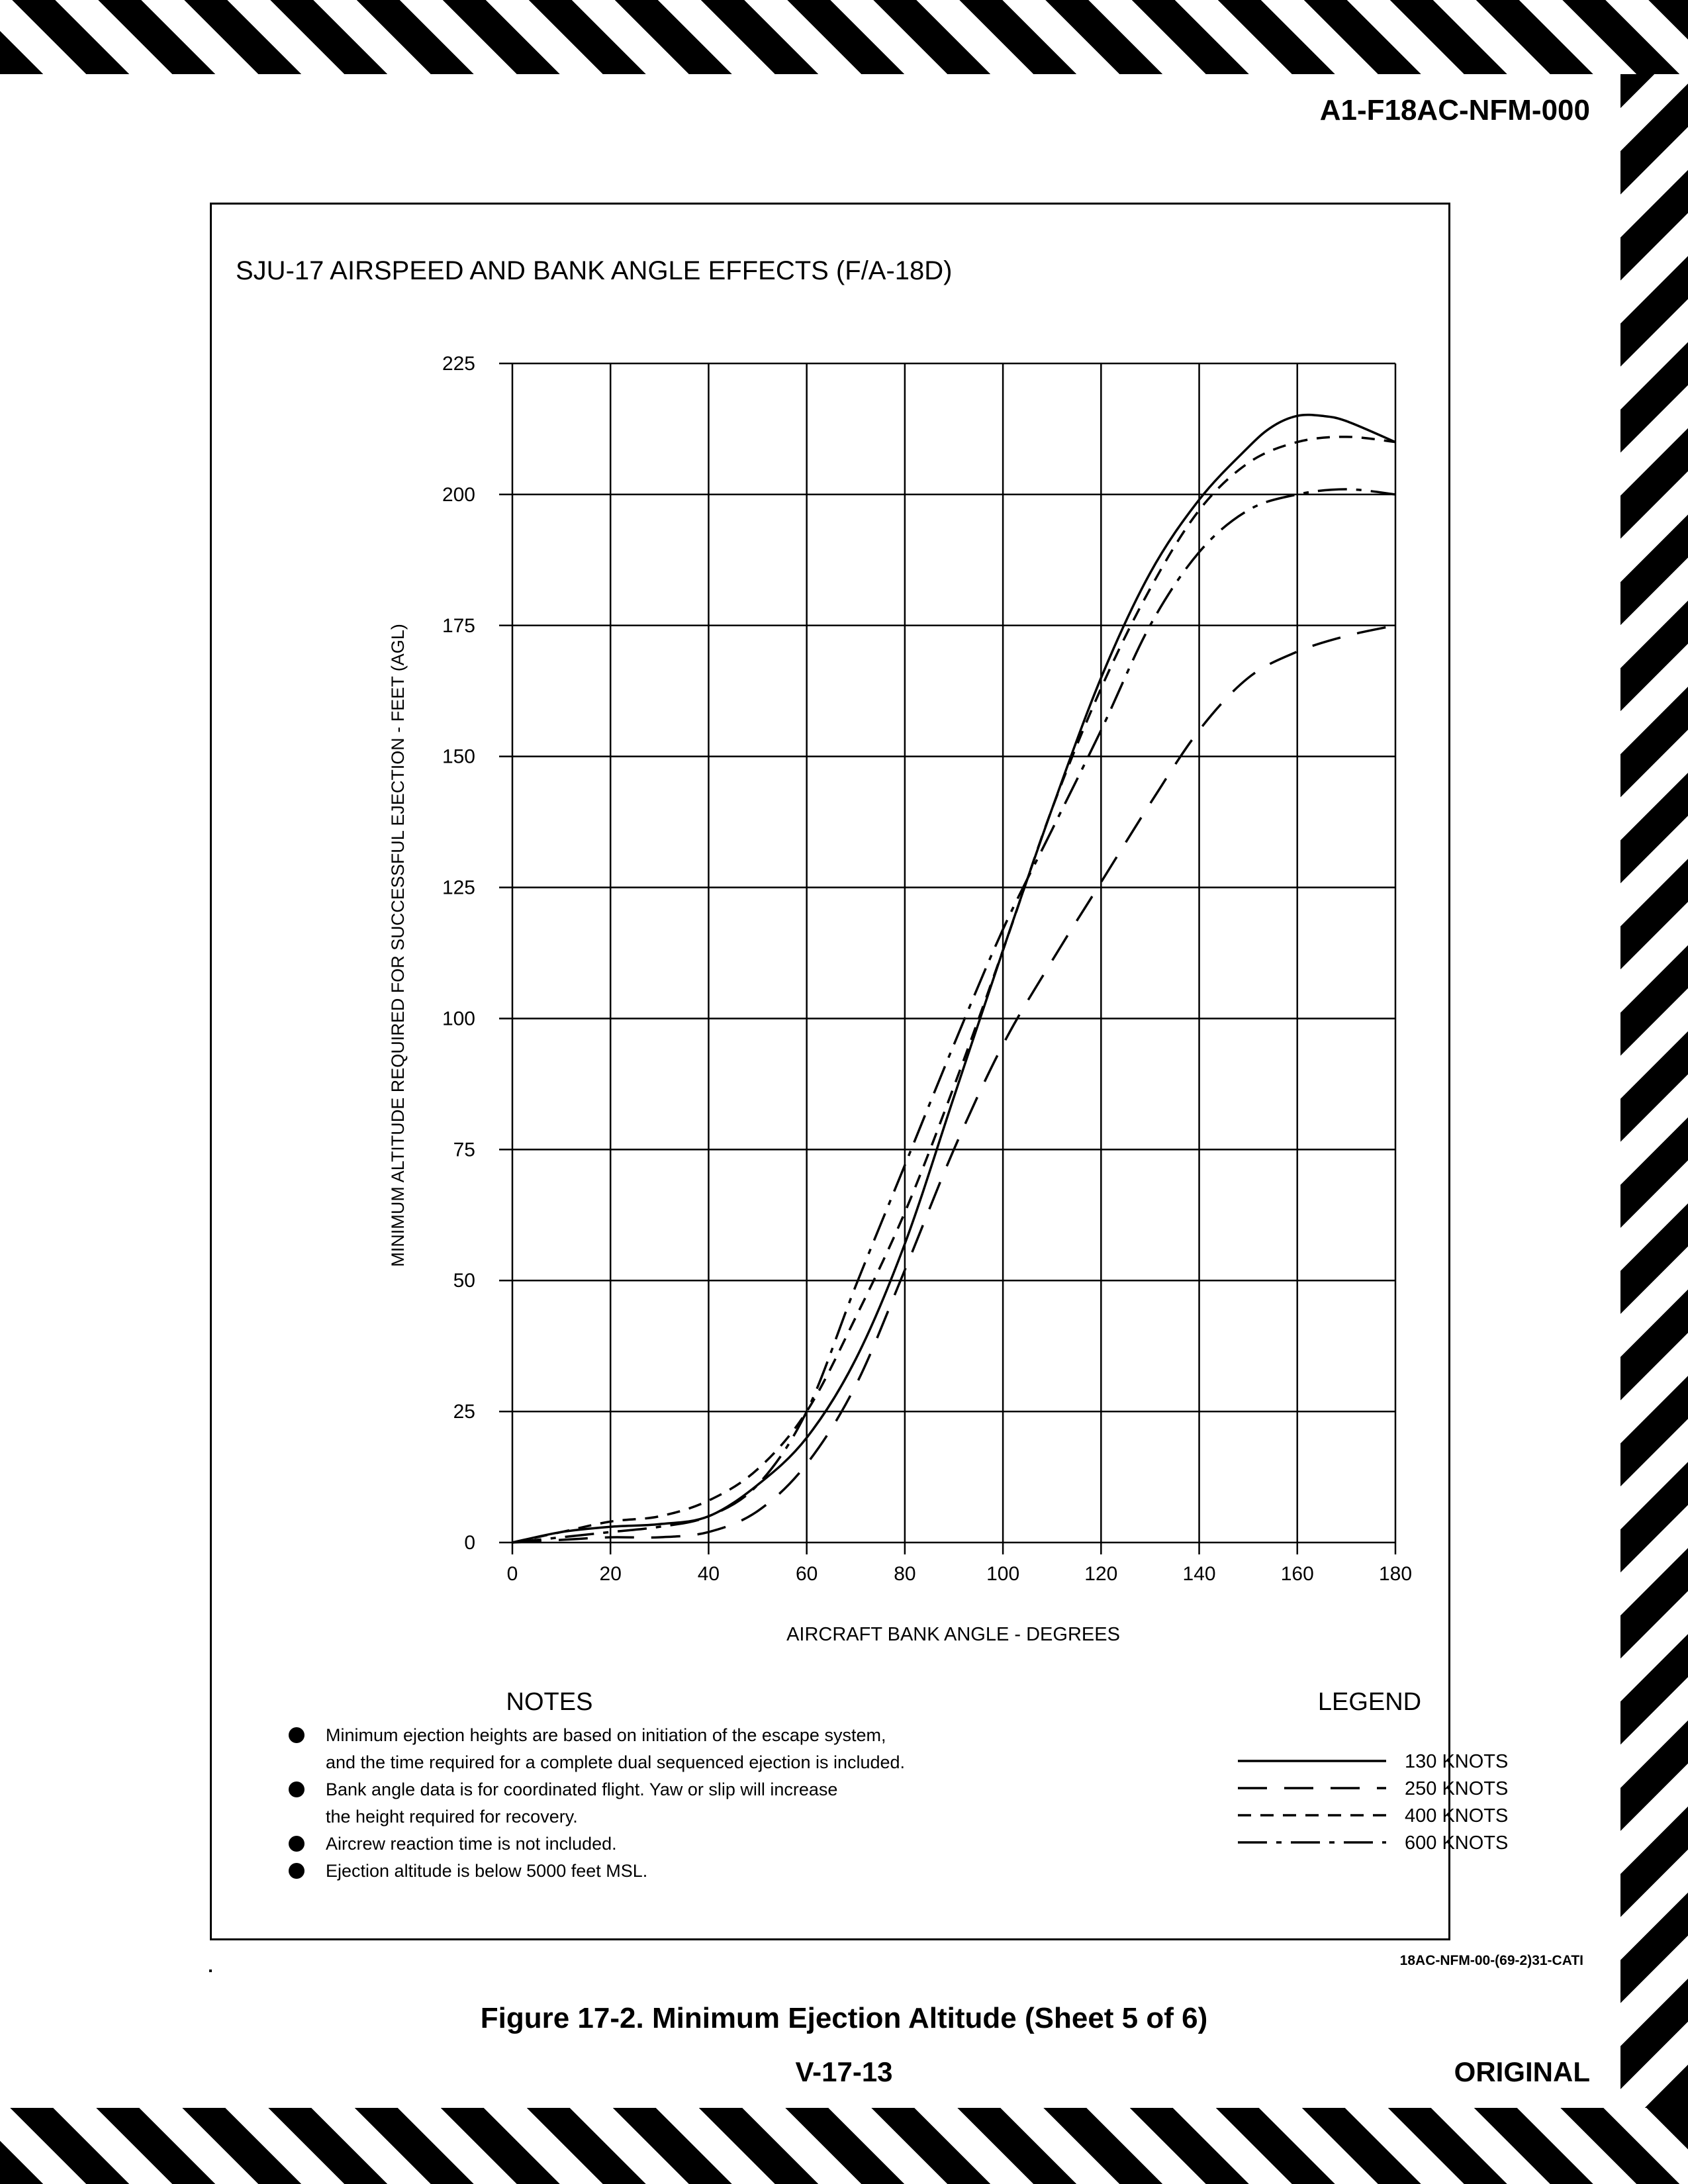  Describe the element at coordinates (1491, 1961) in the screenshot. I see `figure-id: 18AC-NFM-00-(69-2)31-CATI` at that location.